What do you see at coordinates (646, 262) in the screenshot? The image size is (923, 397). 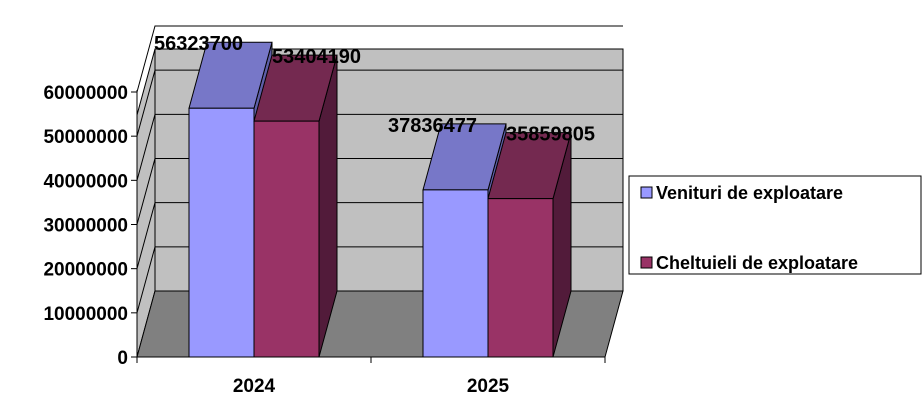 I see `legend-swatch-cheltuieli` at bounding box center [646, 262].